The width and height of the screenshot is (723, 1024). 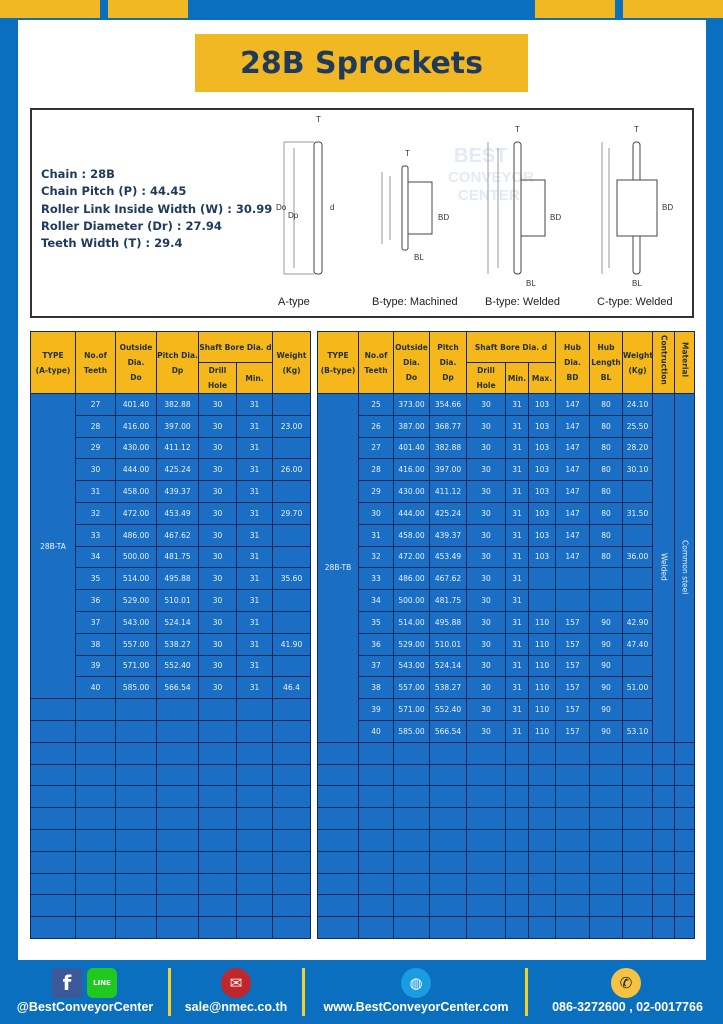 What do you see at coordinates (416, 983) in the screenshot?
I see `globe-icon: ◍` at bounding box center [416, 983].